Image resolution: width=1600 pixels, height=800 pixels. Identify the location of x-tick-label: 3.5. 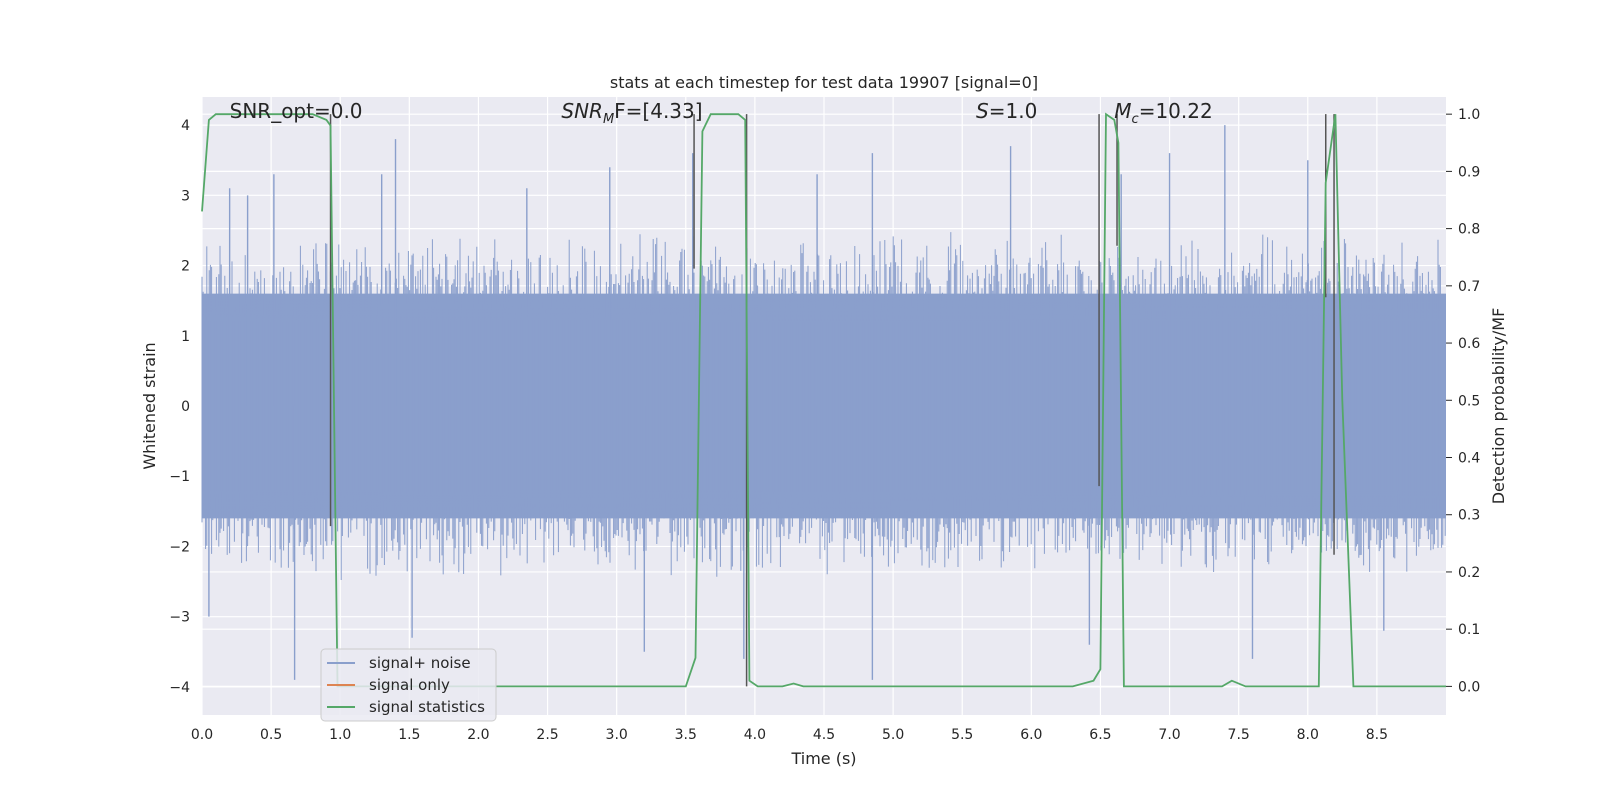
(686, 735).